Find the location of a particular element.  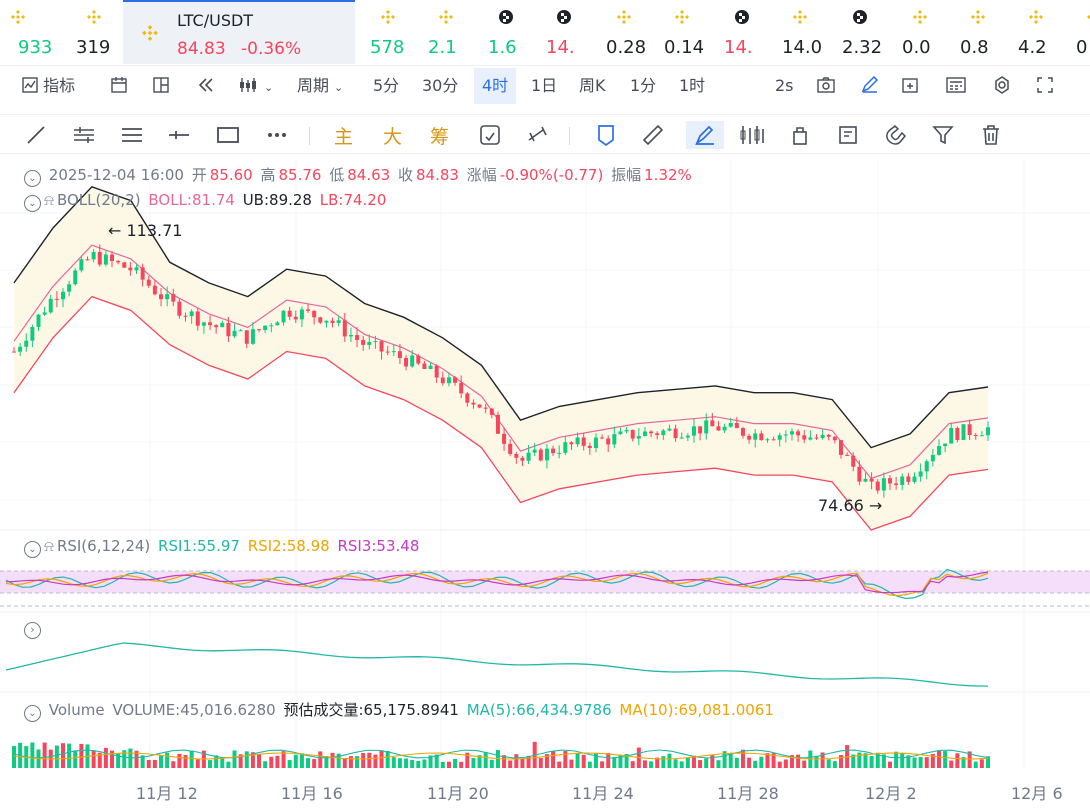

interval-1w: 周K is located at coordinates (592, 85).